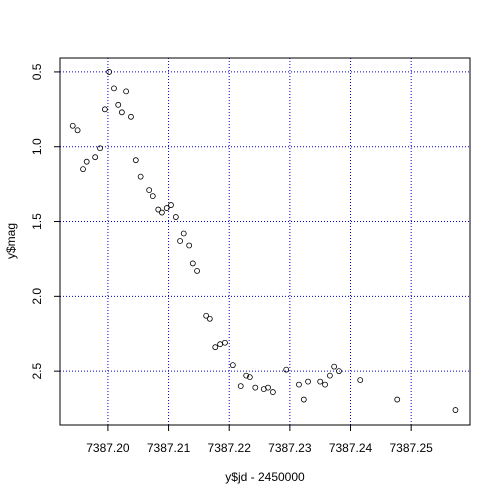 The image size is (500, 499). Describe the element at coordinates (230, 448) in the screenshot. I see `x-tick-label: 7387.22` at that location.